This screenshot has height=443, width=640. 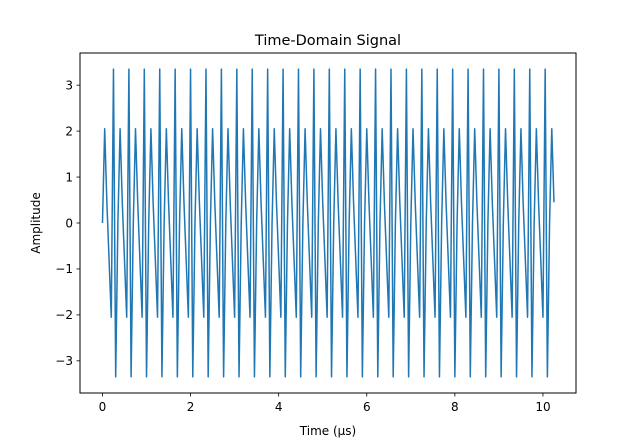 I want to click on y-tick-label: 0, so click(x=69, y=223).